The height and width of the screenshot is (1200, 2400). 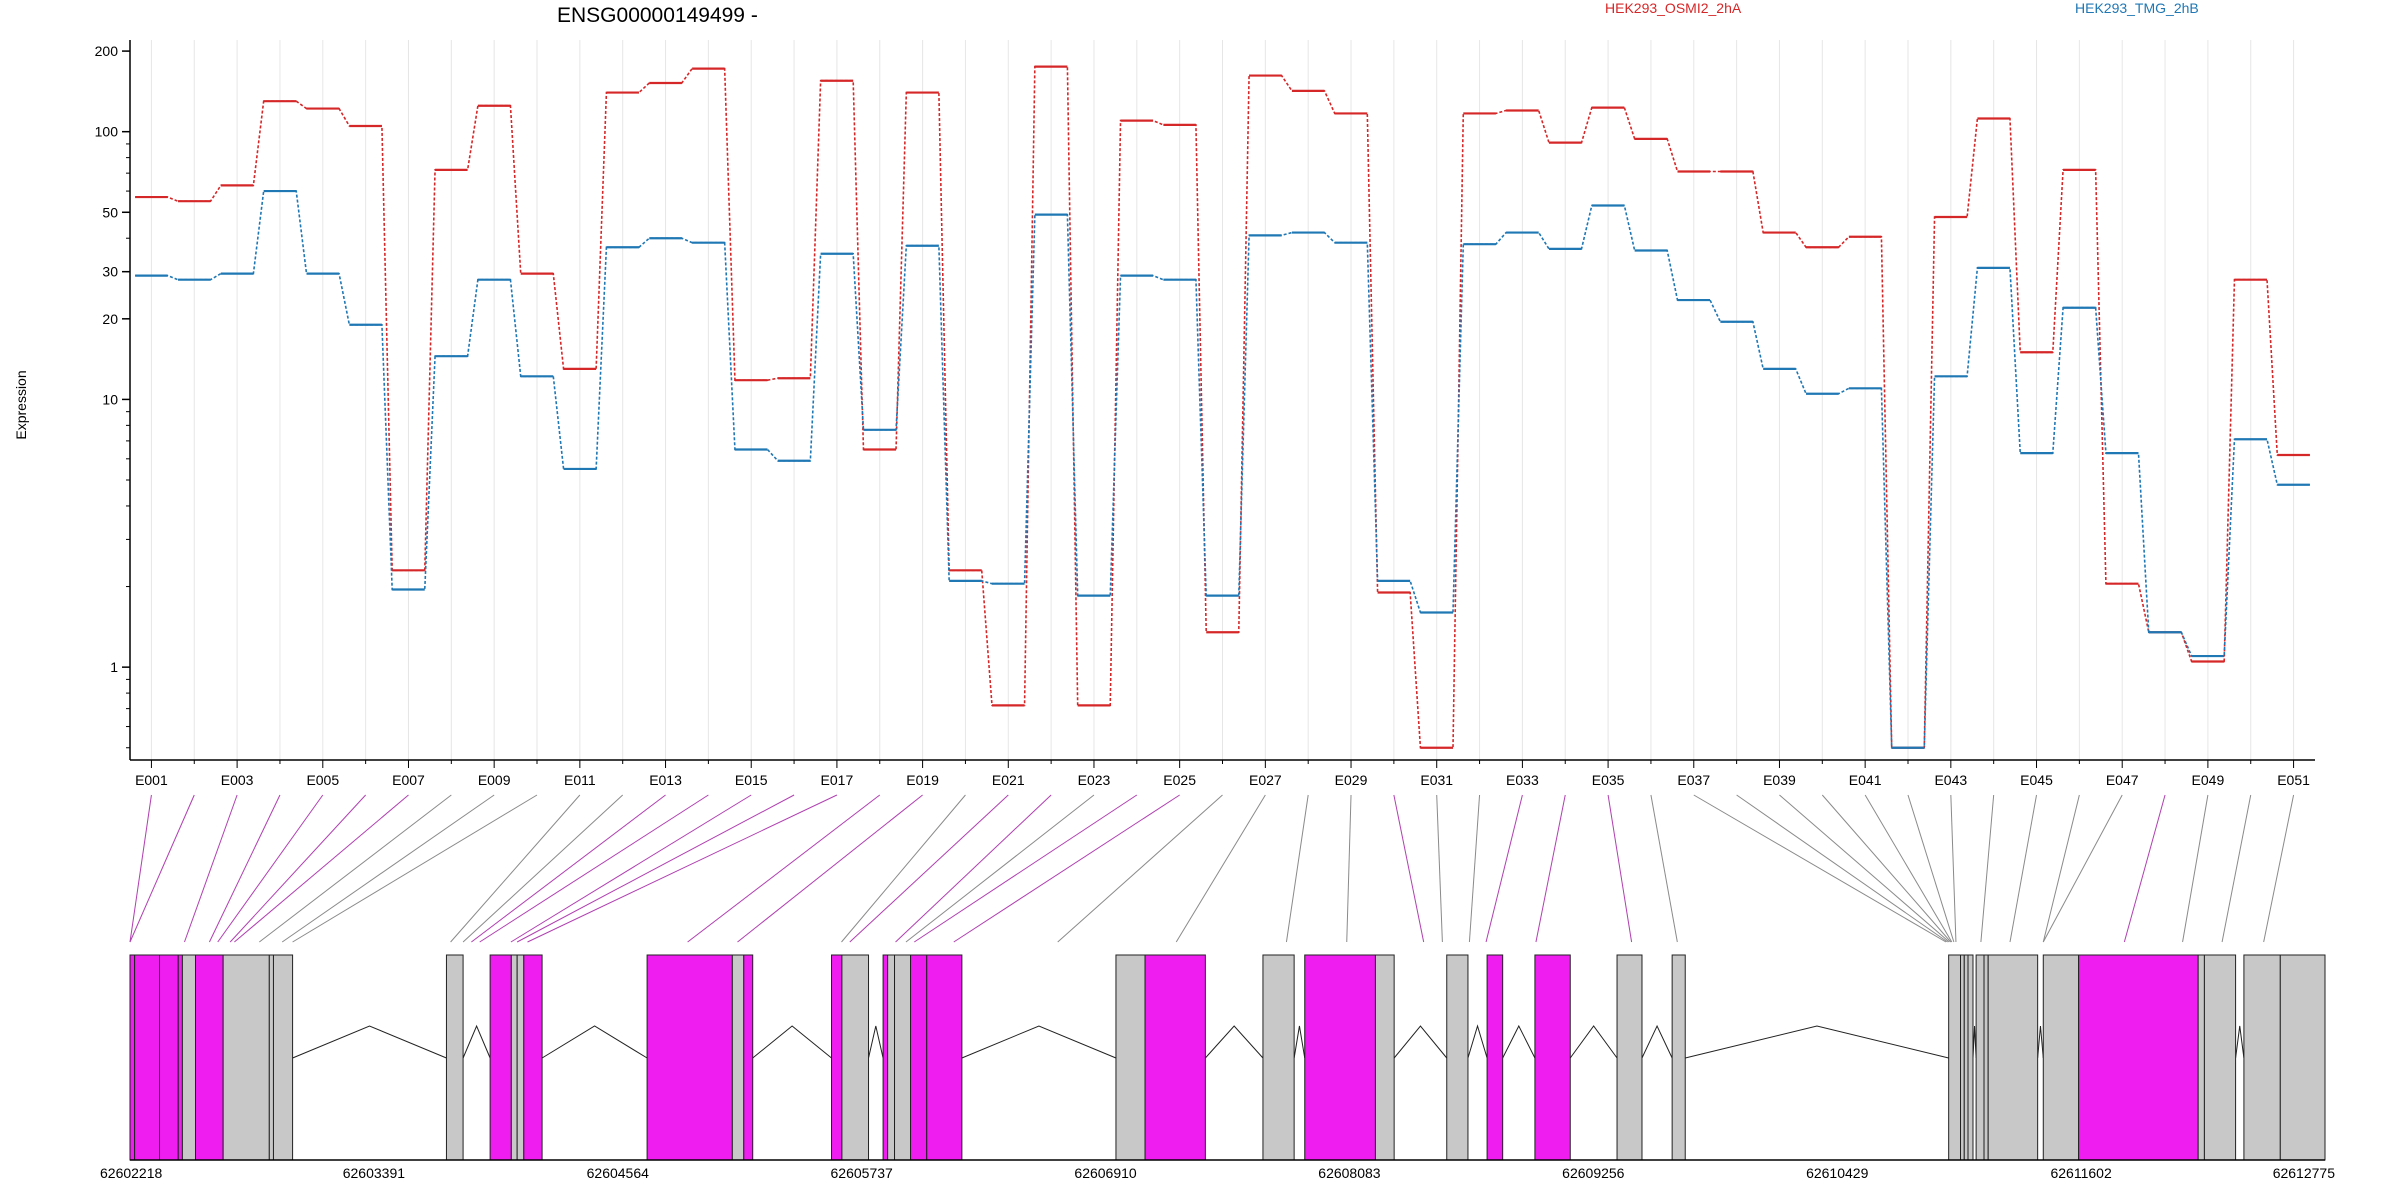 I want to click on exon-tick-label: E037, so click(x=1693, y=780).